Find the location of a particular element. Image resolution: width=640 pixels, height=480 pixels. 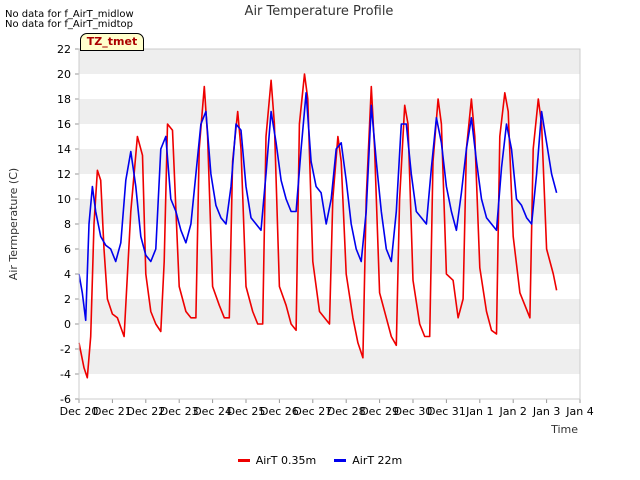

y-tick-label: 10 is located at coordinates (64, 199).